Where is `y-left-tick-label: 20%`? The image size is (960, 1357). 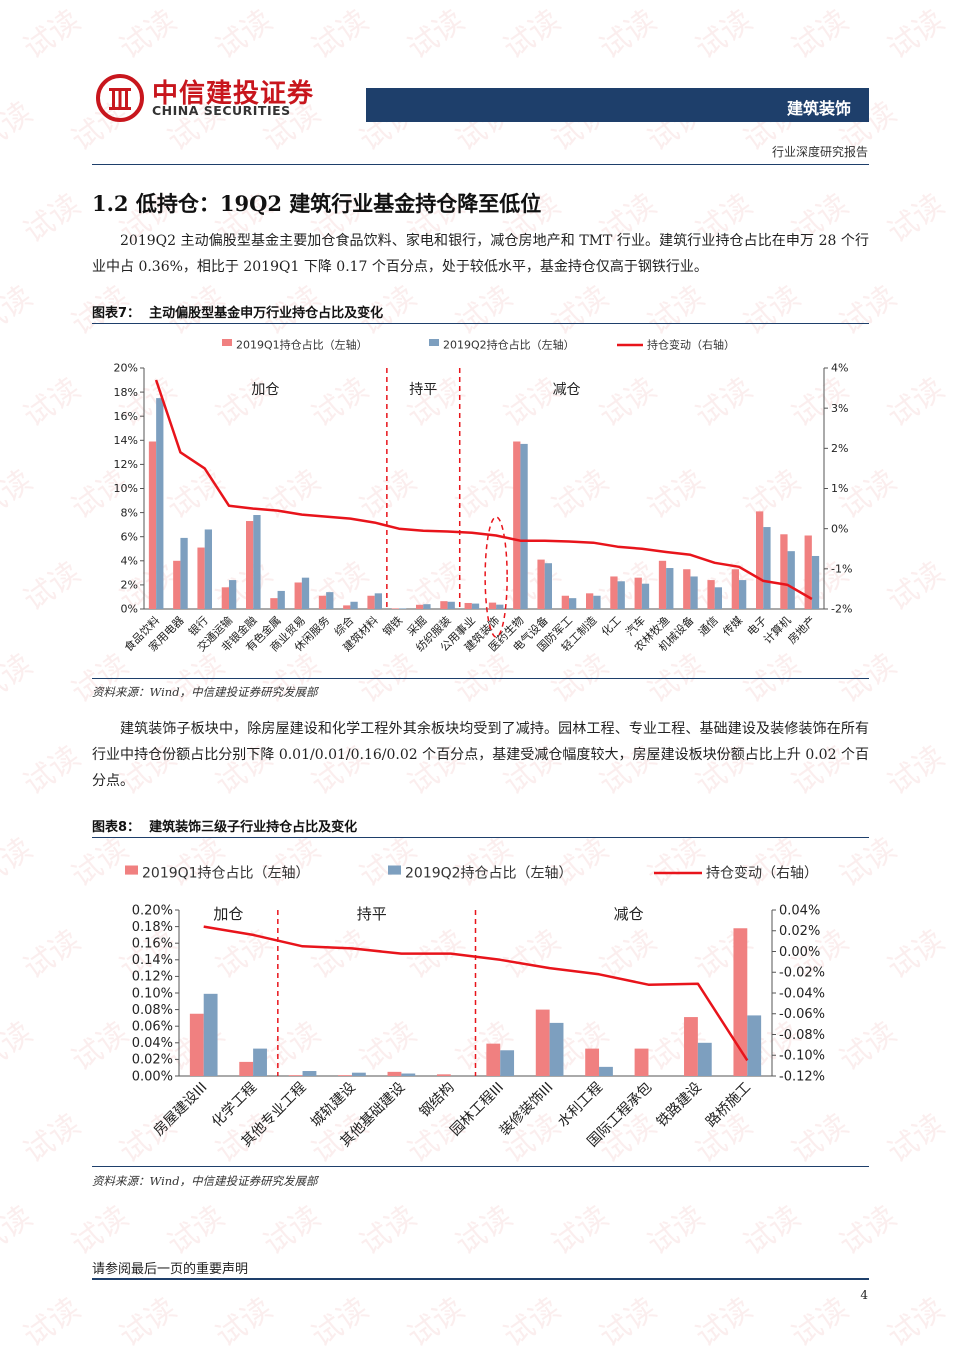
y-left-tick-label: 20% is located at coordinates (126, 368).